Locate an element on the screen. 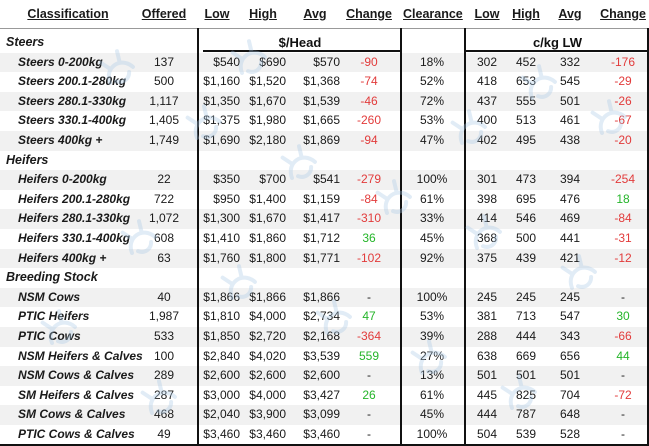 The width and height of the screenshot is (649, 446). cell-change: -90 is located at coordinates (369, 61).